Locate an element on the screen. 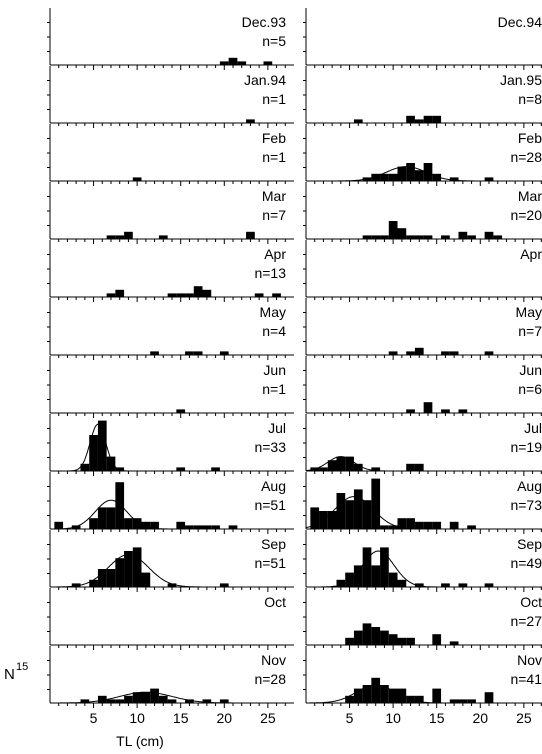 Image resolution: width=542 pixels, height=754 pixels. panel-1994-95-6: Jun n=6 is located at coordinates (422, 387).